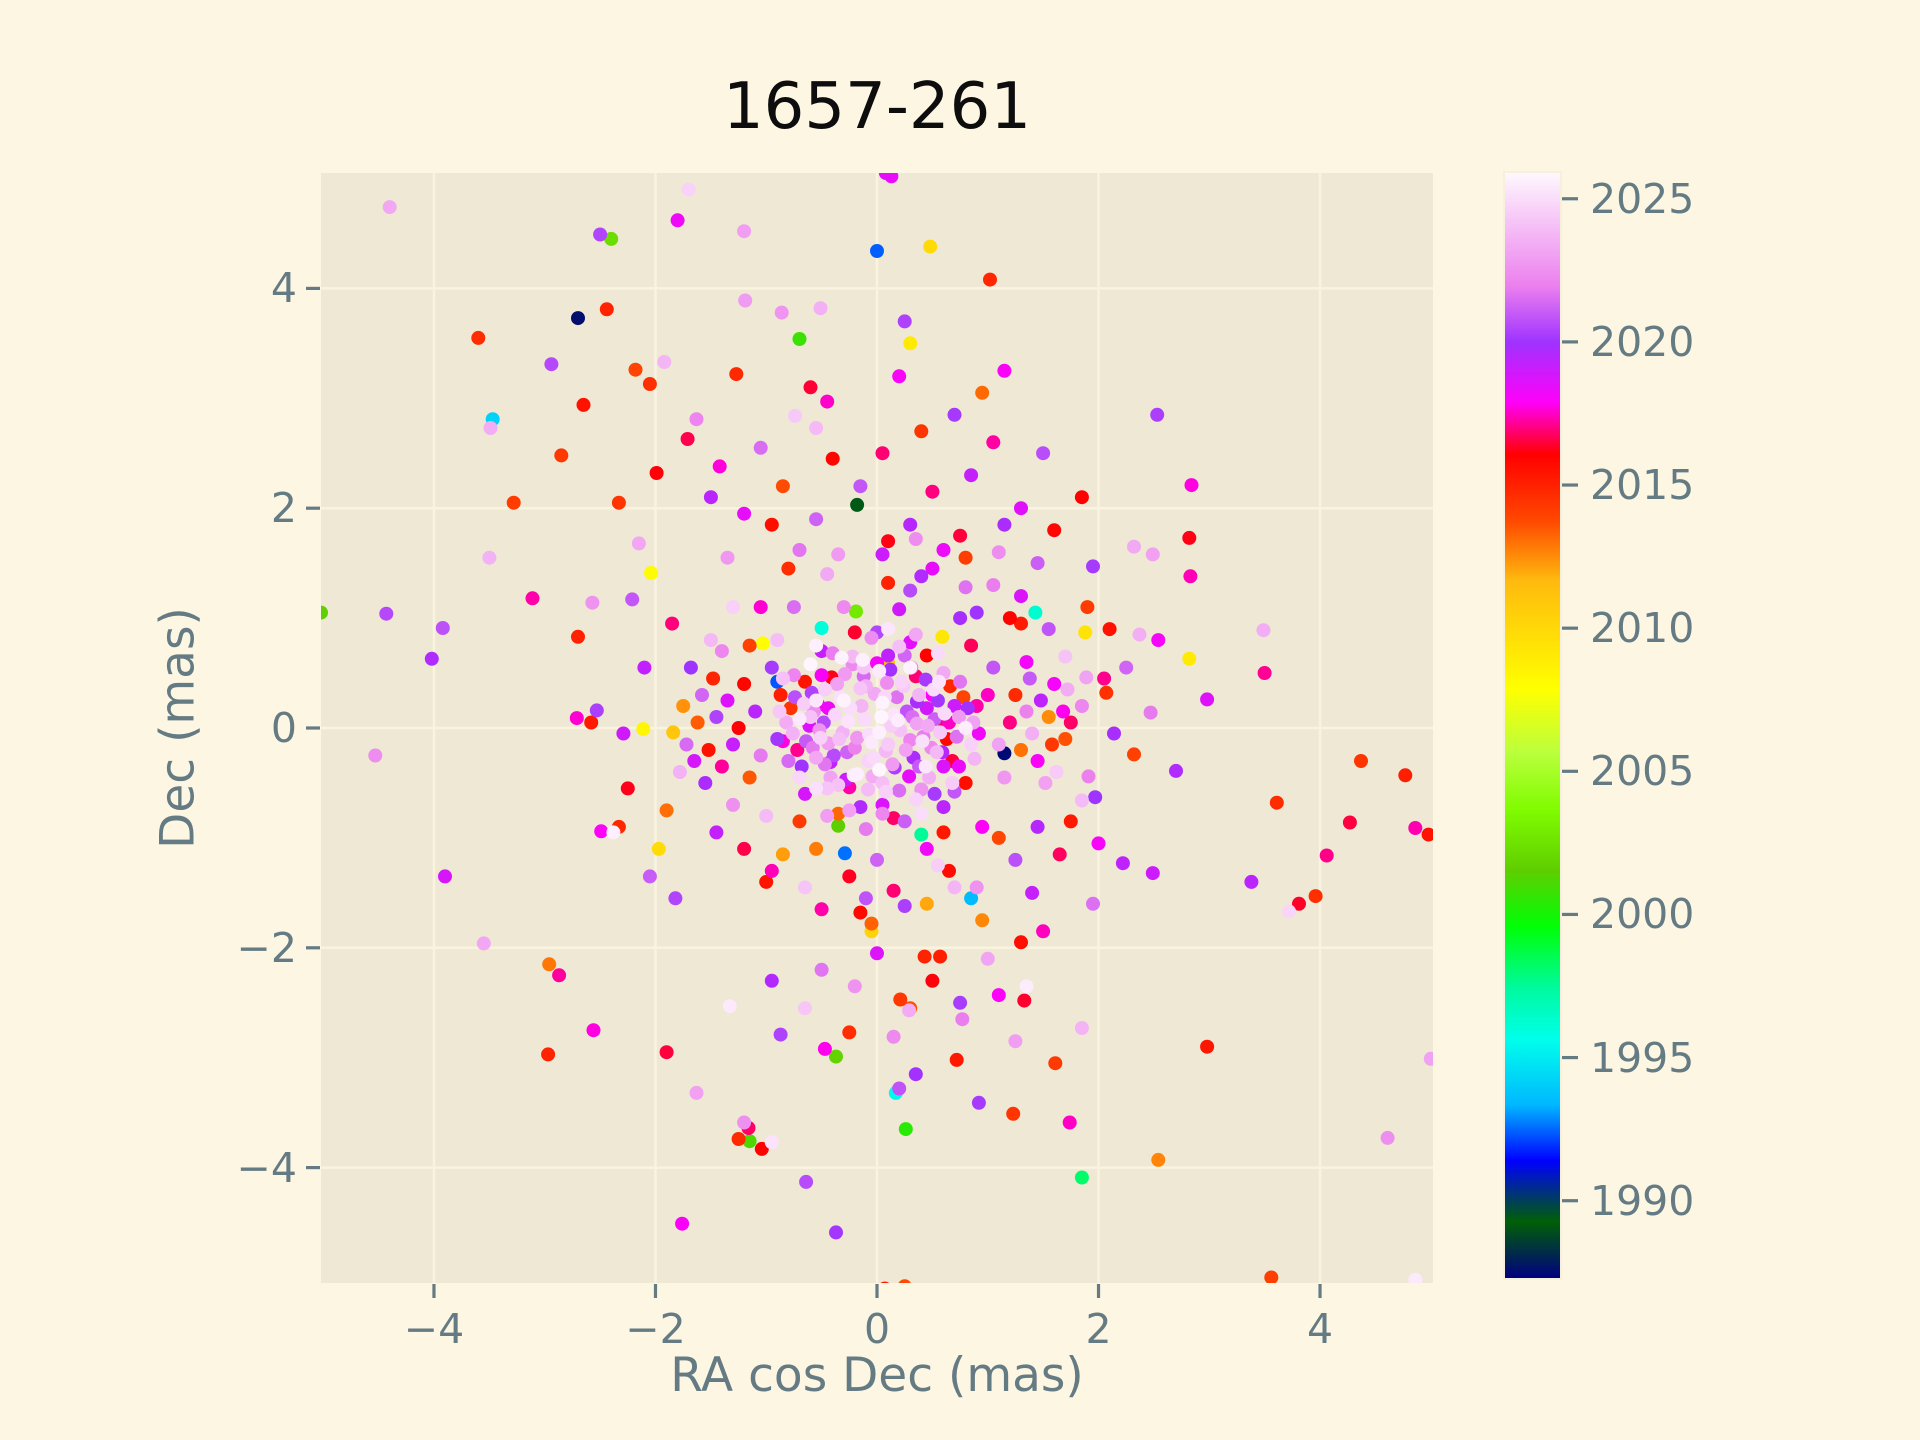 The width and height of the screenshot is (1920, 1440). Describe the element at coordinates (283, 288) in the screenshot. I see `y-tick-label: 4` at that location.